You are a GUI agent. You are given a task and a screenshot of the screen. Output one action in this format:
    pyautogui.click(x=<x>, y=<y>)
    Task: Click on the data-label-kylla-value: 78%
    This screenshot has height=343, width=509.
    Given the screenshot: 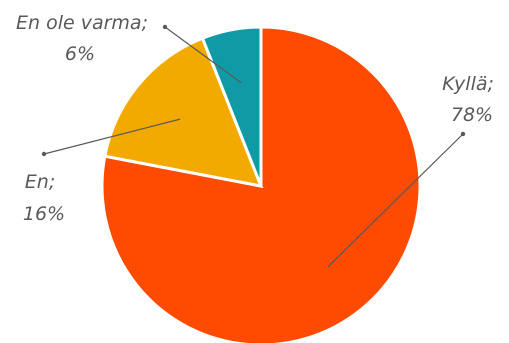 What is the action you would take?
    pyautogui.click(x=472, y=115)
    